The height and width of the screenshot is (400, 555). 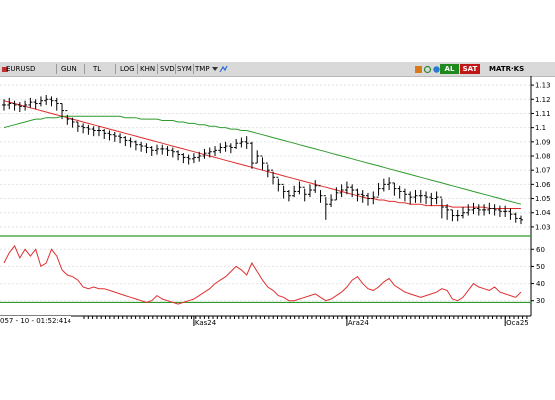 I want to click on dropdown-arrow-icon, so click(x=215, y=69).